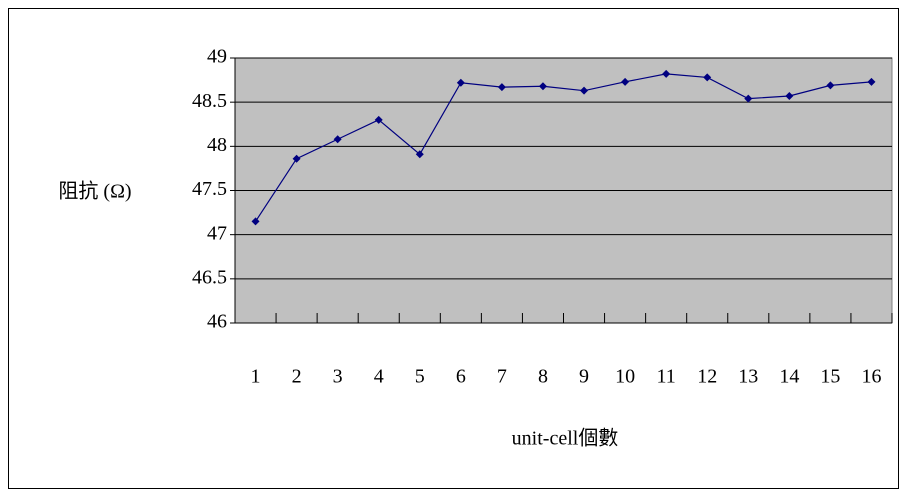 The height and width of the screenshot is (492, 907). Describe the element at coordinates (338, 377) in the screenshot. I see `x-tick-label: 3` at that location.